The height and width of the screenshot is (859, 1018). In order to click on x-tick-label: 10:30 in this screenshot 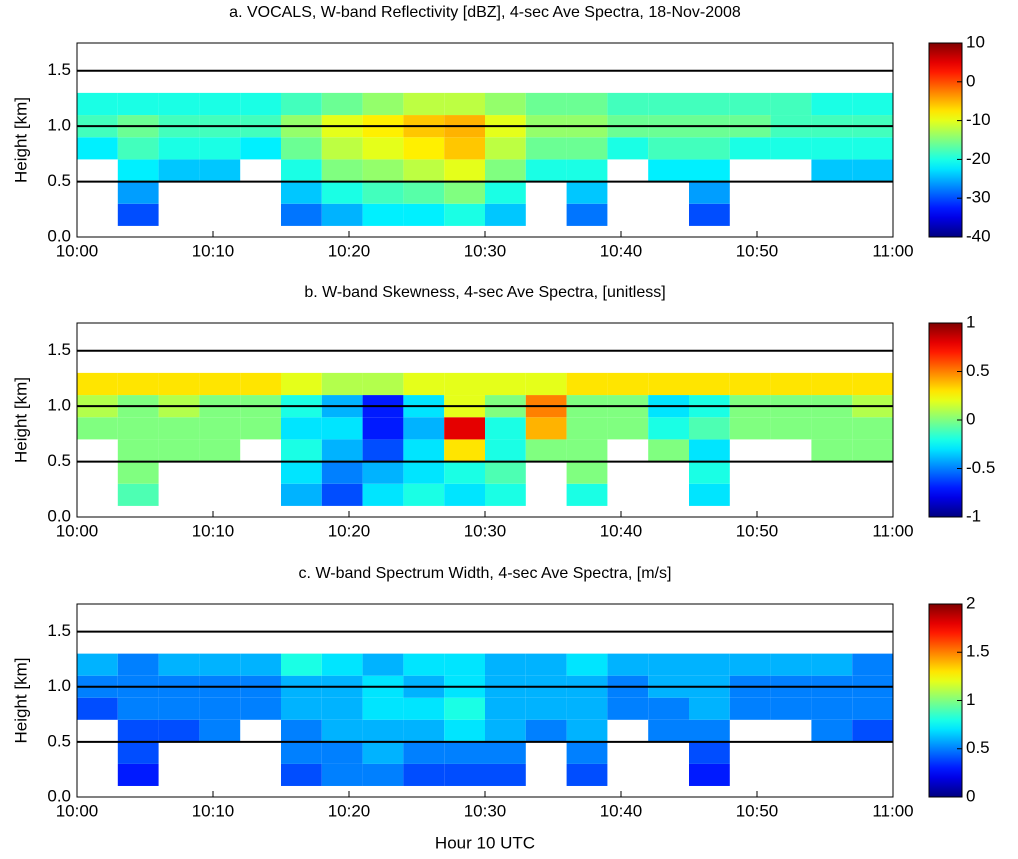, I will do `click(485, 530)`.